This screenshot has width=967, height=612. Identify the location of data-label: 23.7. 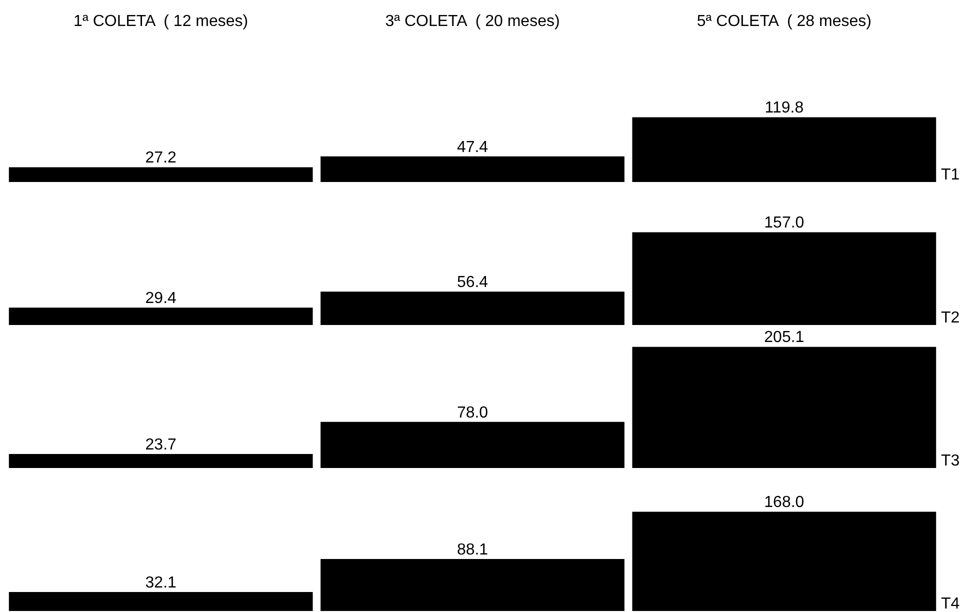
(161, 445).